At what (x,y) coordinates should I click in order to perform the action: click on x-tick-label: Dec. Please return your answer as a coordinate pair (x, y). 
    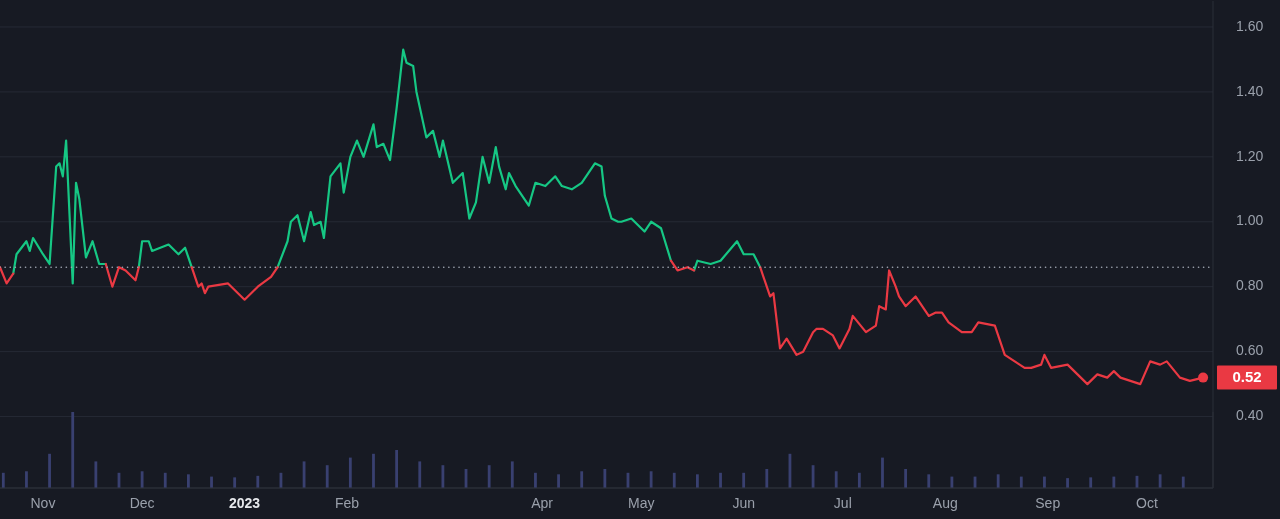
    Looking at the image, I should click on (142, 503).